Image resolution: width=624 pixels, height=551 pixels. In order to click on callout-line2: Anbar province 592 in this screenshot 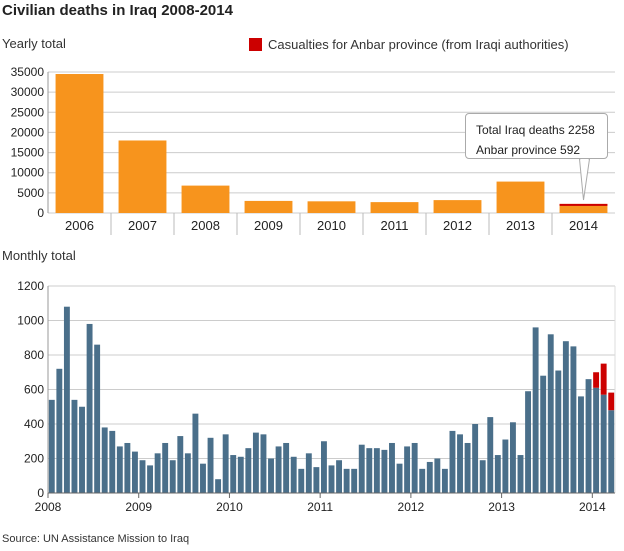, I will do `click(528, 150)`.